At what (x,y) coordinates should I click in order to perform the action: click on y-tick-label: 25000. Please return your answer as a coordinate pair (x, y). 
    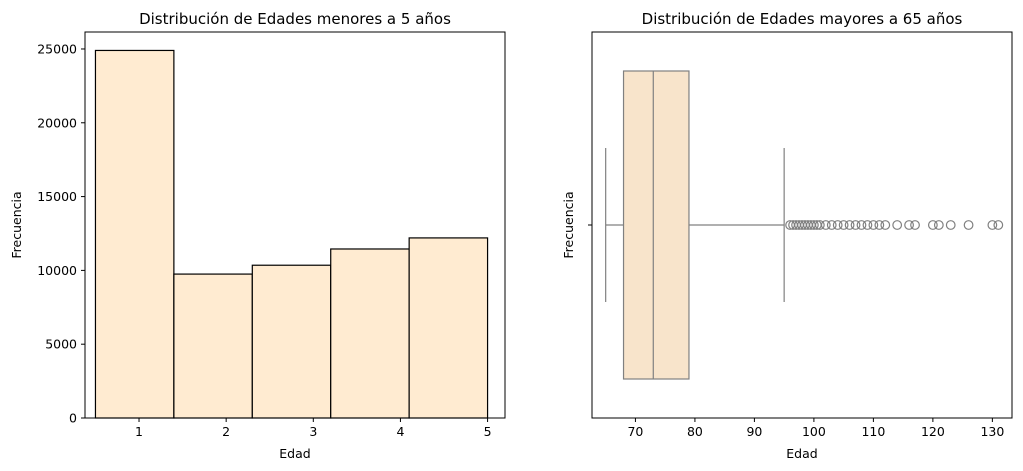
    Looking at the image, I should click on (57, 48).